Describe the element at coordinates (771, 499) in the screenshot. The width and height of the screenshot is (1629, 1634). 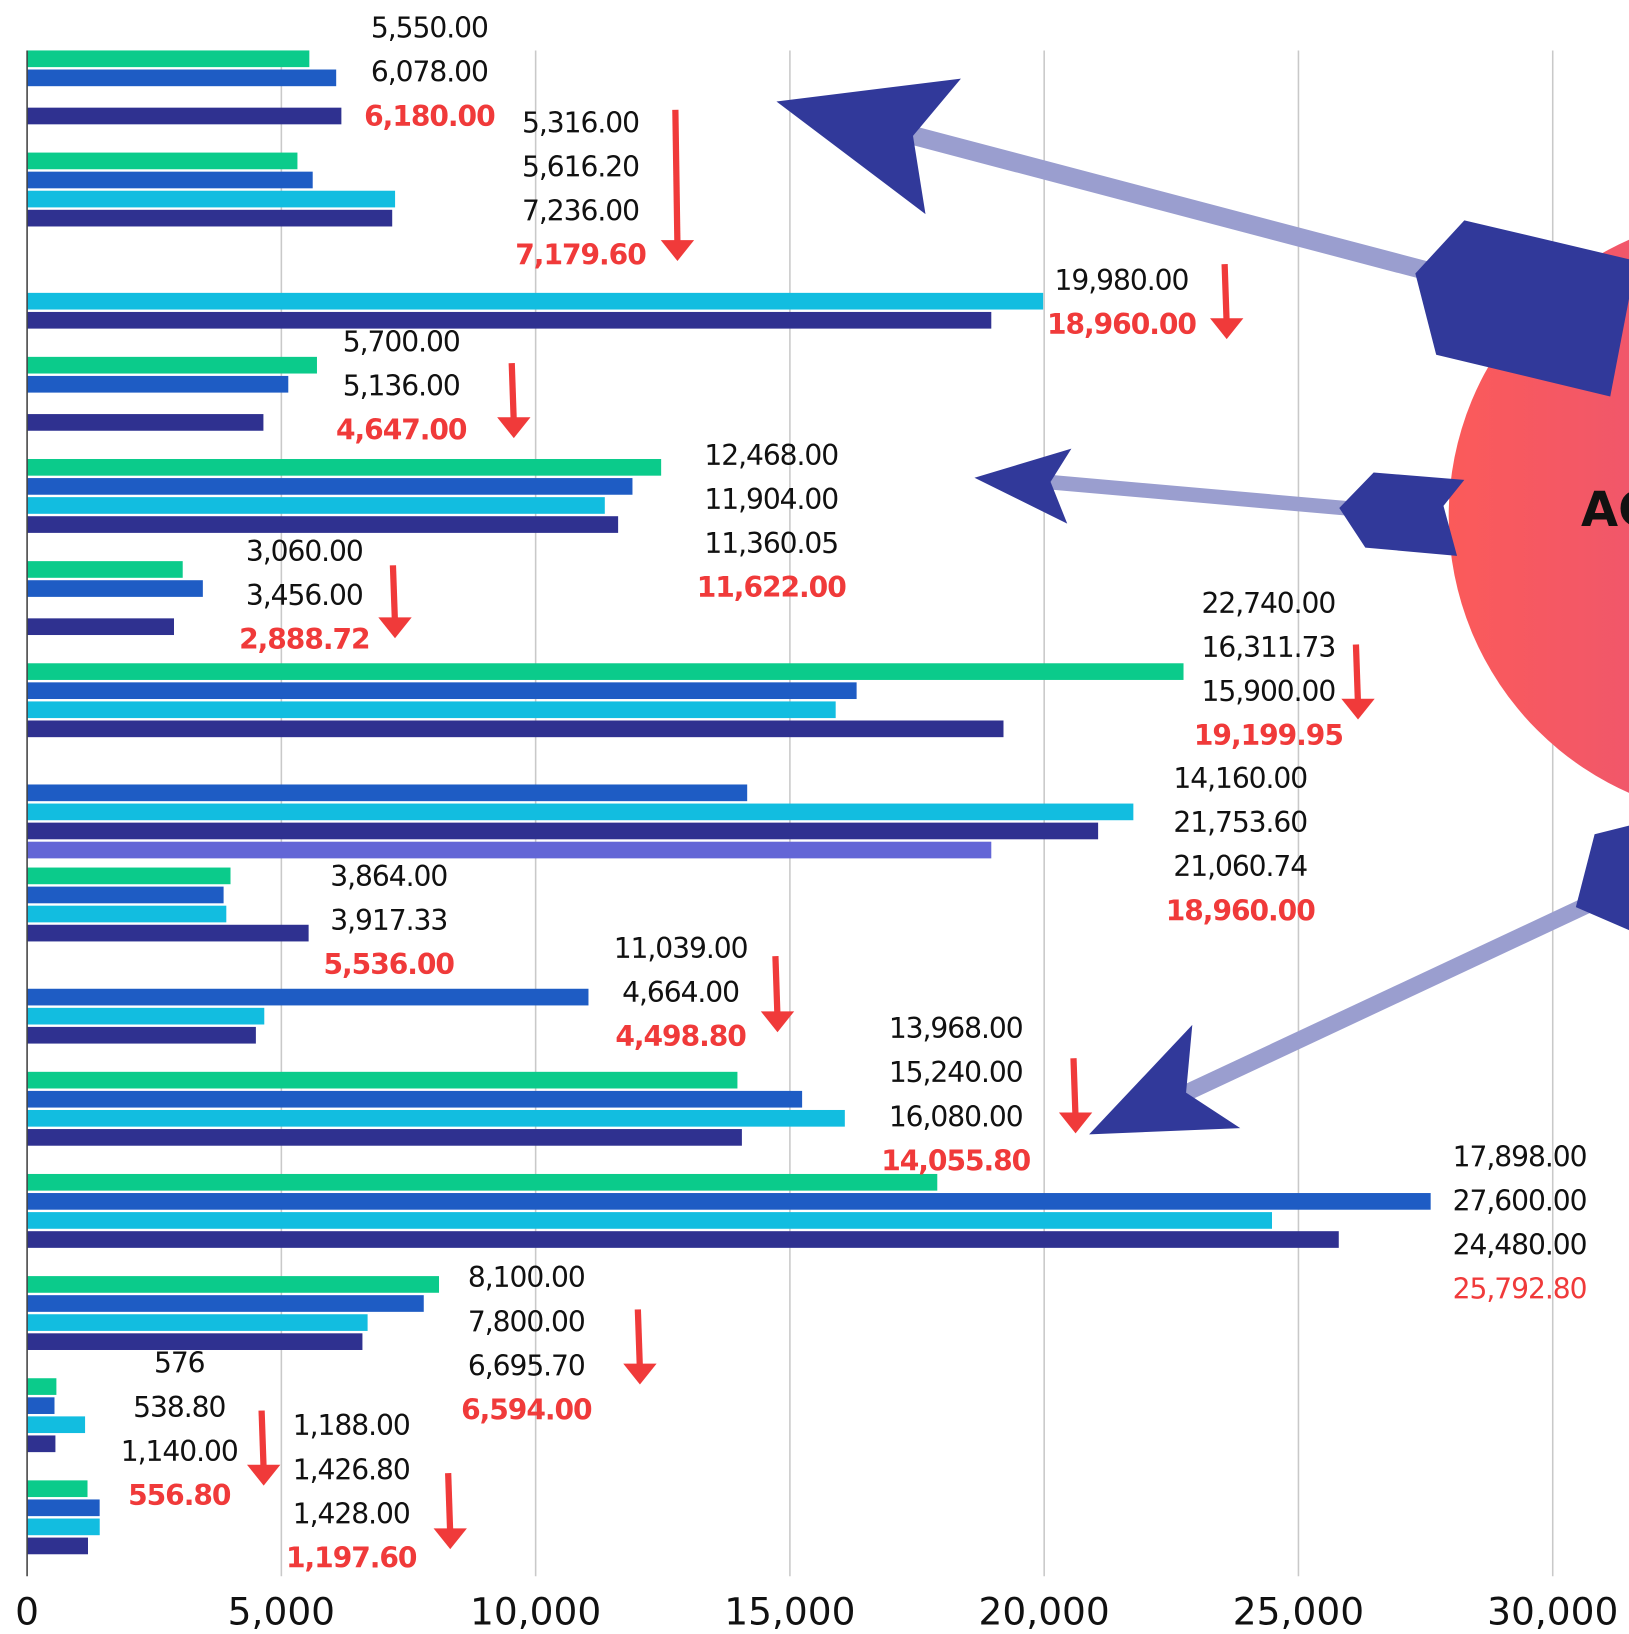
I see `value-label: 11,904.00` at that location.